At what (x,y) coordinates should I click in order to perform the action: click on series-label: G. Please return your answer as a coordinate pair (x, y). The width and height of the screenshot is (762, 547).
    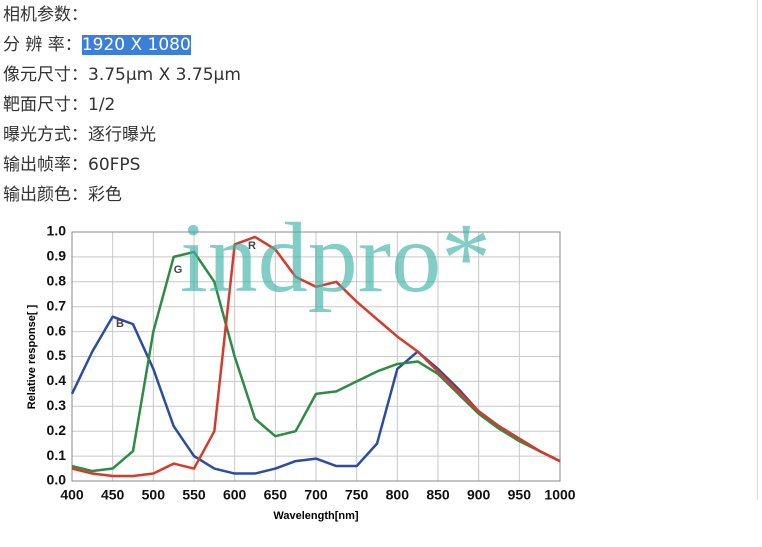
    Looking at the image, I should click on (178, 270).